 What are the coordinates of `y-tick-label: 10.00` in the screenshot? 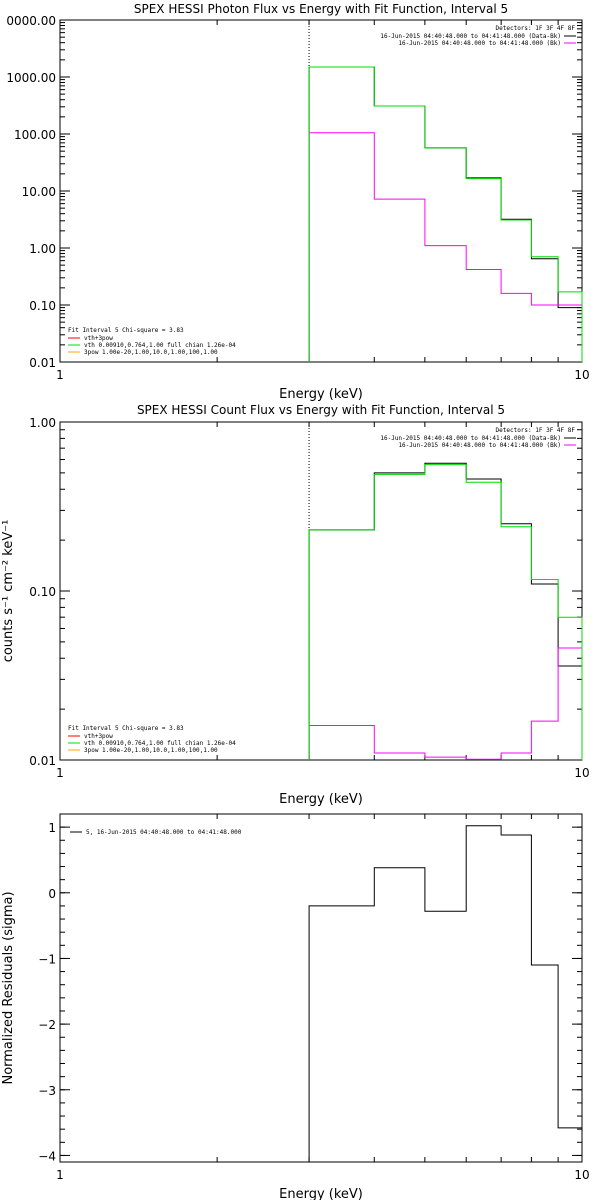 It's located at (39, 192).